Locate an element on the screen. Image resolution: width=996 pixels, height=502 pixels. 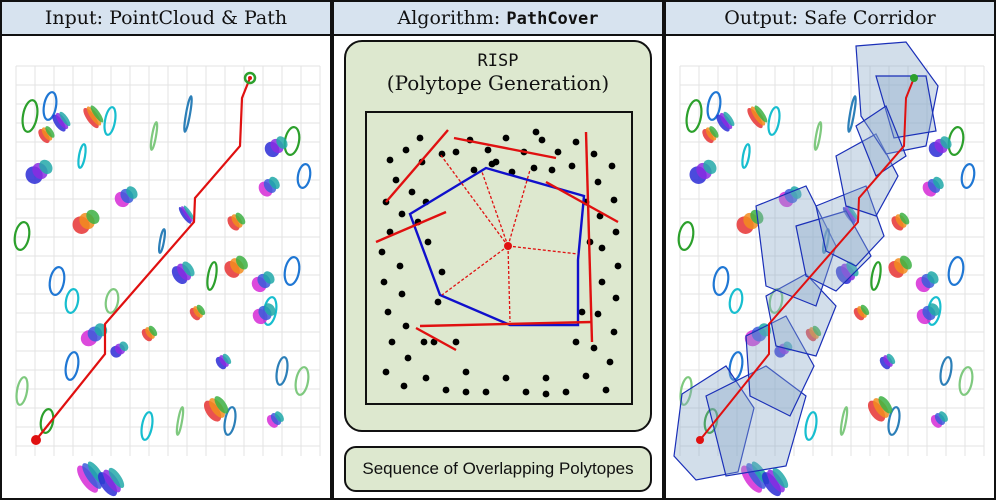
output-panel-title: Output: Safe Corridor is located at coordinates (830, 19).